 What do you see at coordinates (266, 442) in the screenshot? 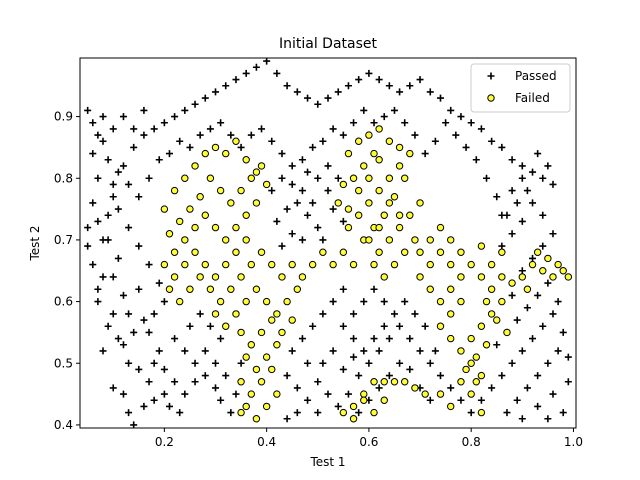
I see `x-tick-label-1: 0.4` at bounding box center [266, 442].